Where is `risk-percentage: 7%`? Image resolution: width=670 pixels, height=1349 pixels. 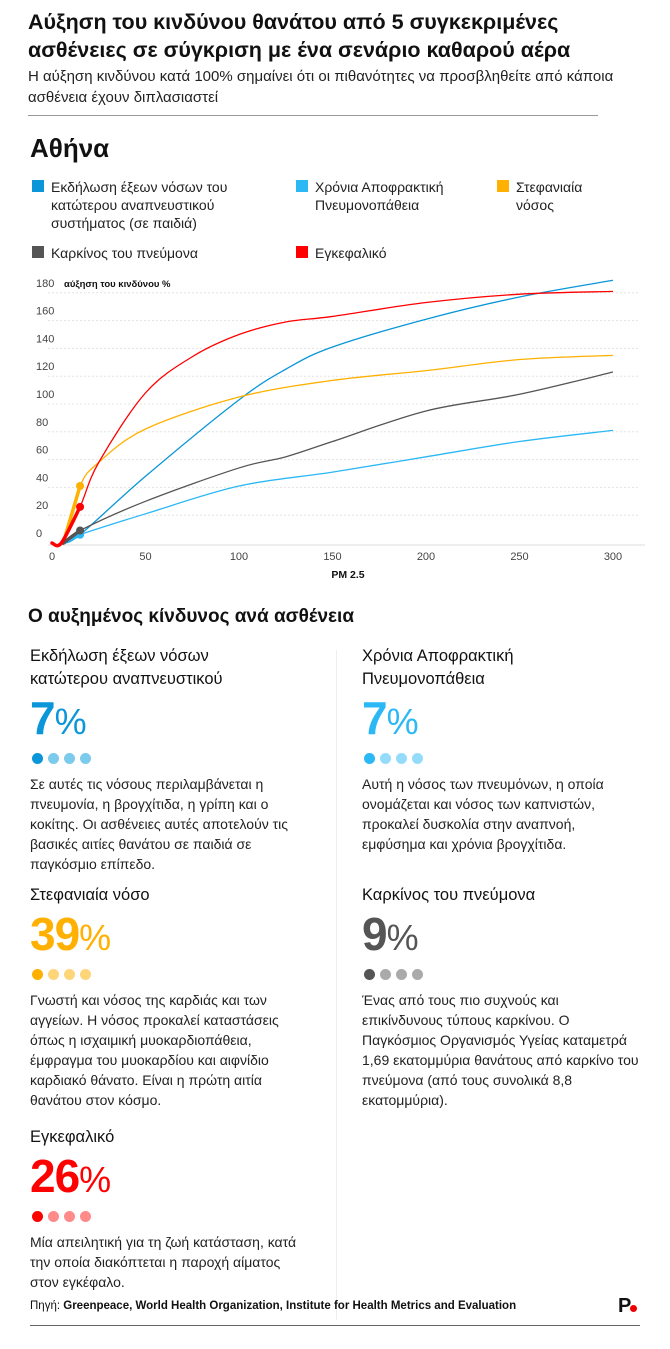
risk-percentage: 7% is located at coordinates (512, 720).